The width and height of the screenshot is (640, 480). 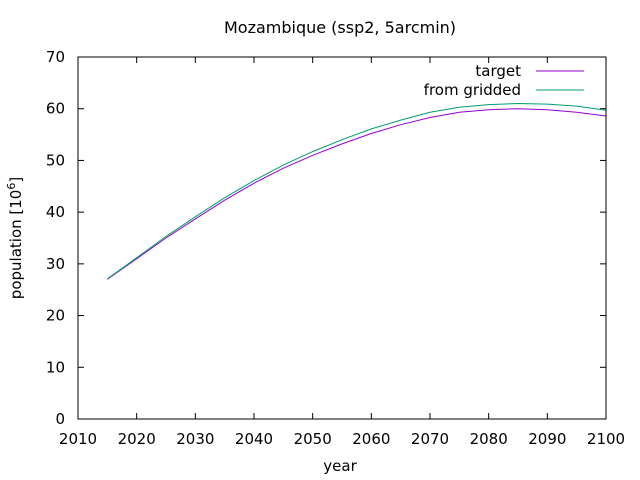 What do you see at coordinates (55, 264) in the screenshot?
I see `y-tick-label: 30` at bounding box center [55, 264].